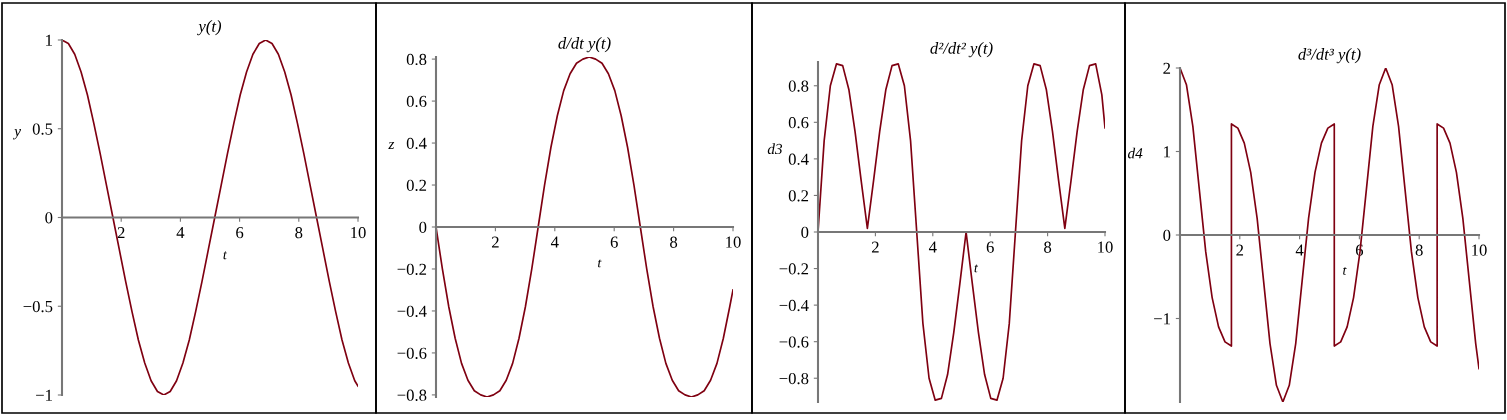 This screenshot has width=1507, height=420. What do you see at coordinates (961, 50) in the screenshot?
I see `chart-title: d²/dt² y(t)` at bounding box center [961, 50].